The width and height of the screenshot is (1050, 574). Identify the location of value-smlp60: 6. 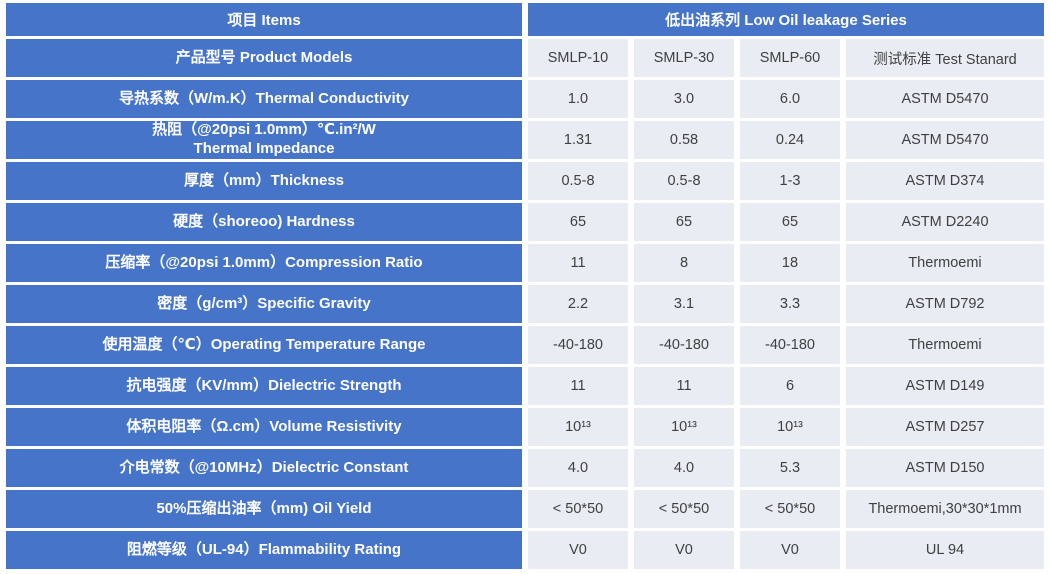
(790, 386).